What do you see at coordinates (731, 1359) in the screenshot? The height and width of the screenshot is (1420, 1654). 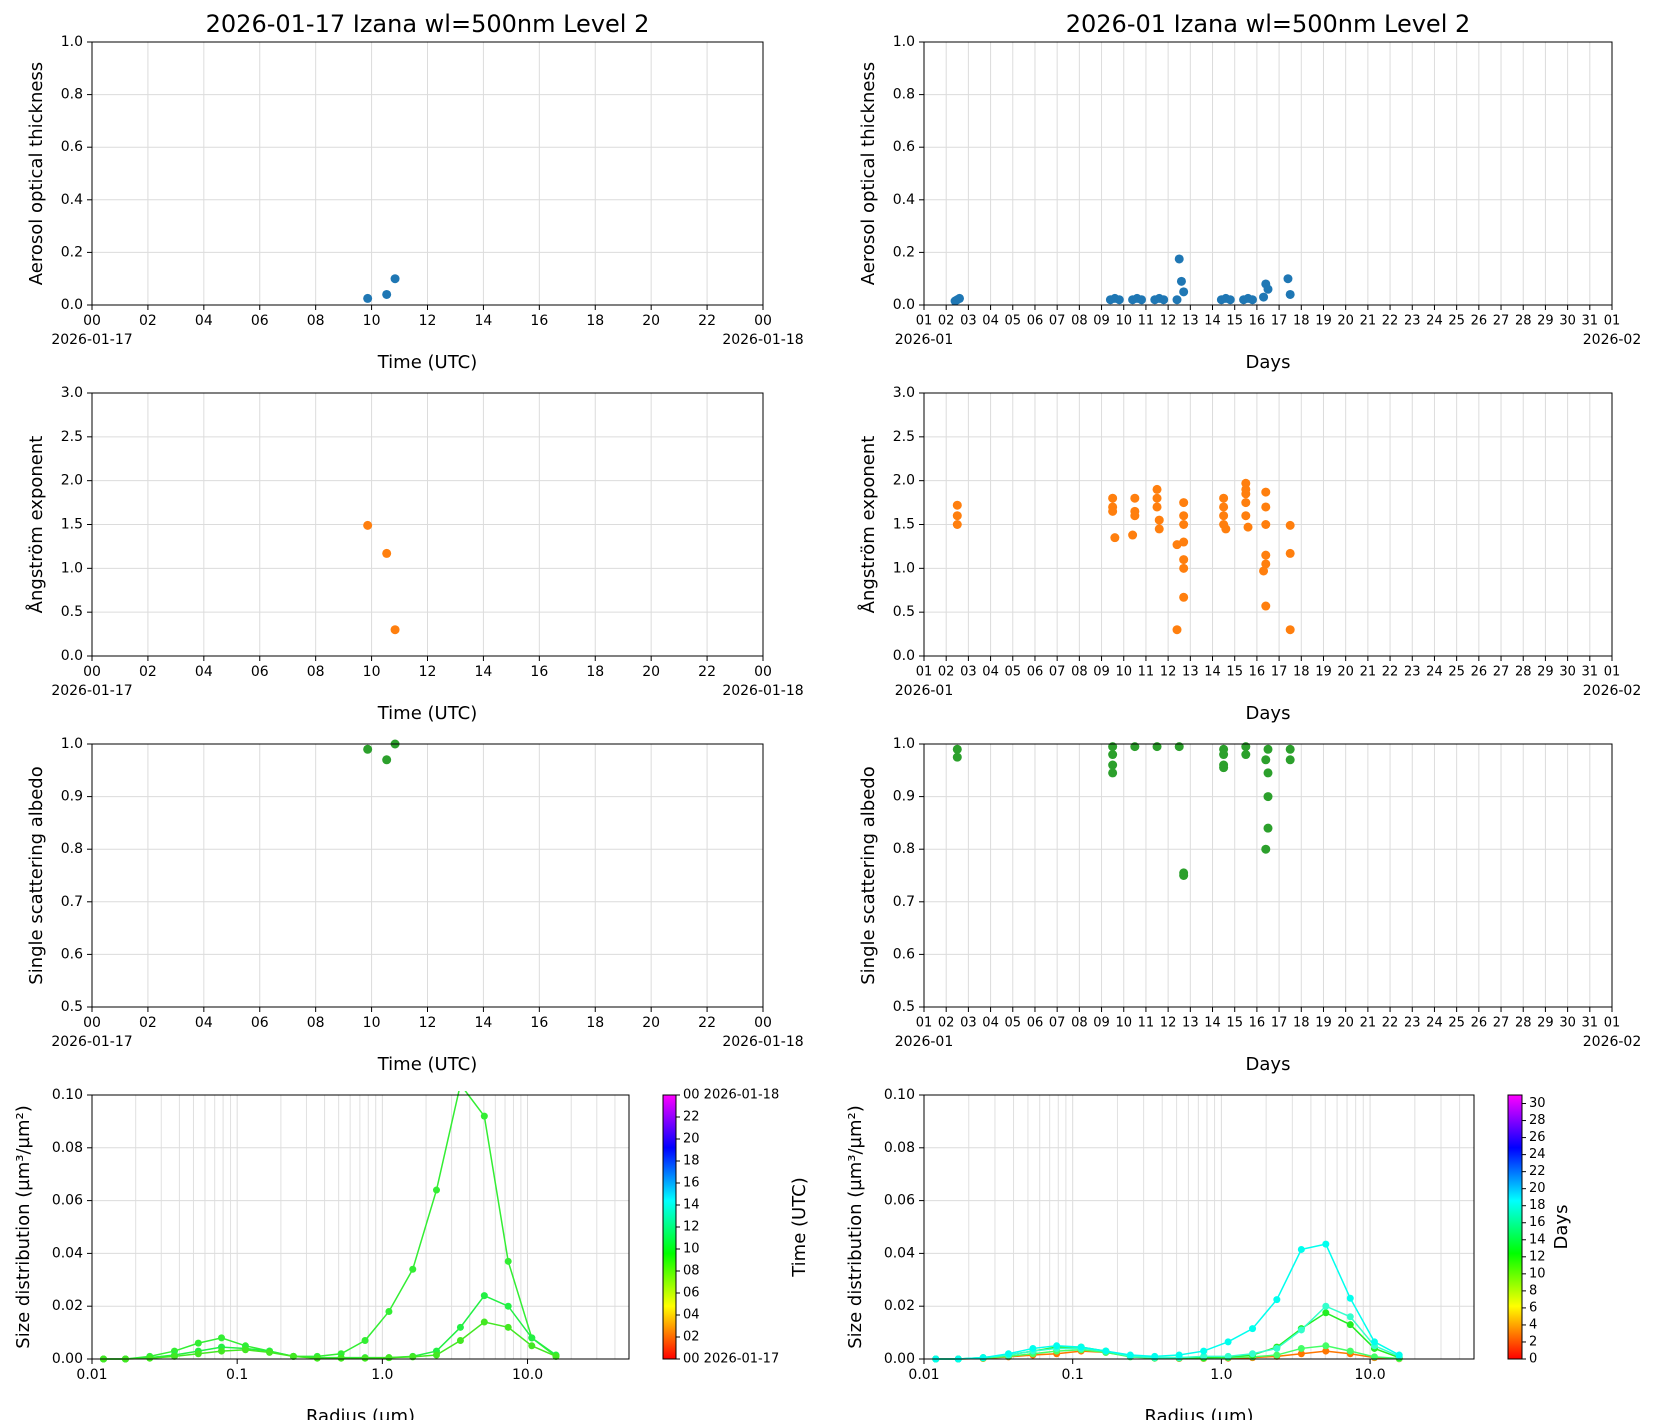 I see `colorbar-tick-label: 00 2026-01-17` at bounding box center [731, 1359].